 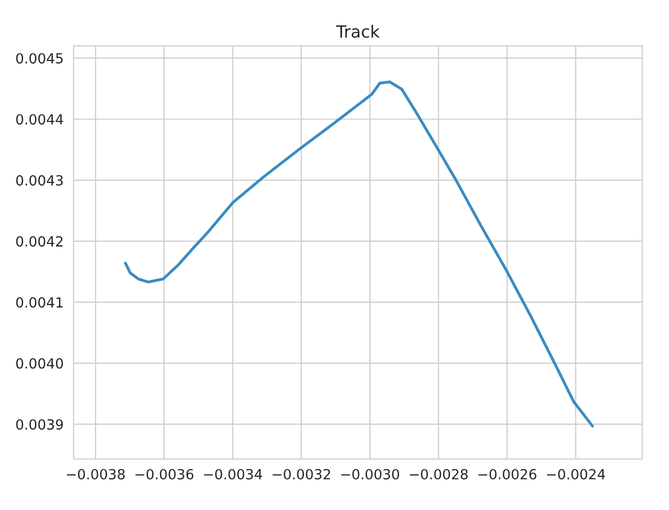 I want to click on x-tick-label: −0.0038, so click(x=95, y=474).